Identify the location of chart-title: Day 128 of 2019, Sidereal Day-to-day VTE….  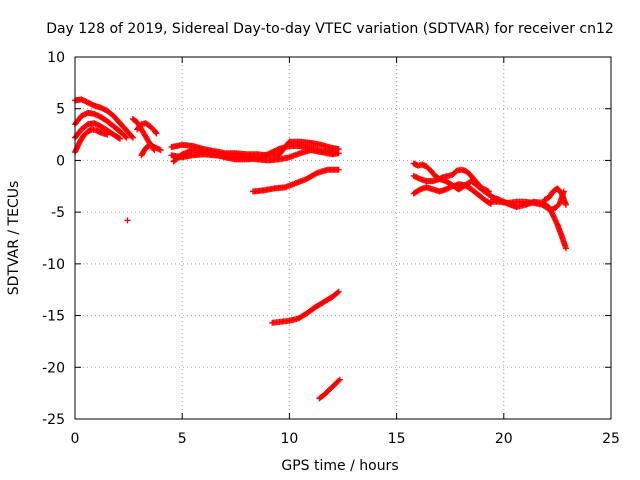
(330, 29).